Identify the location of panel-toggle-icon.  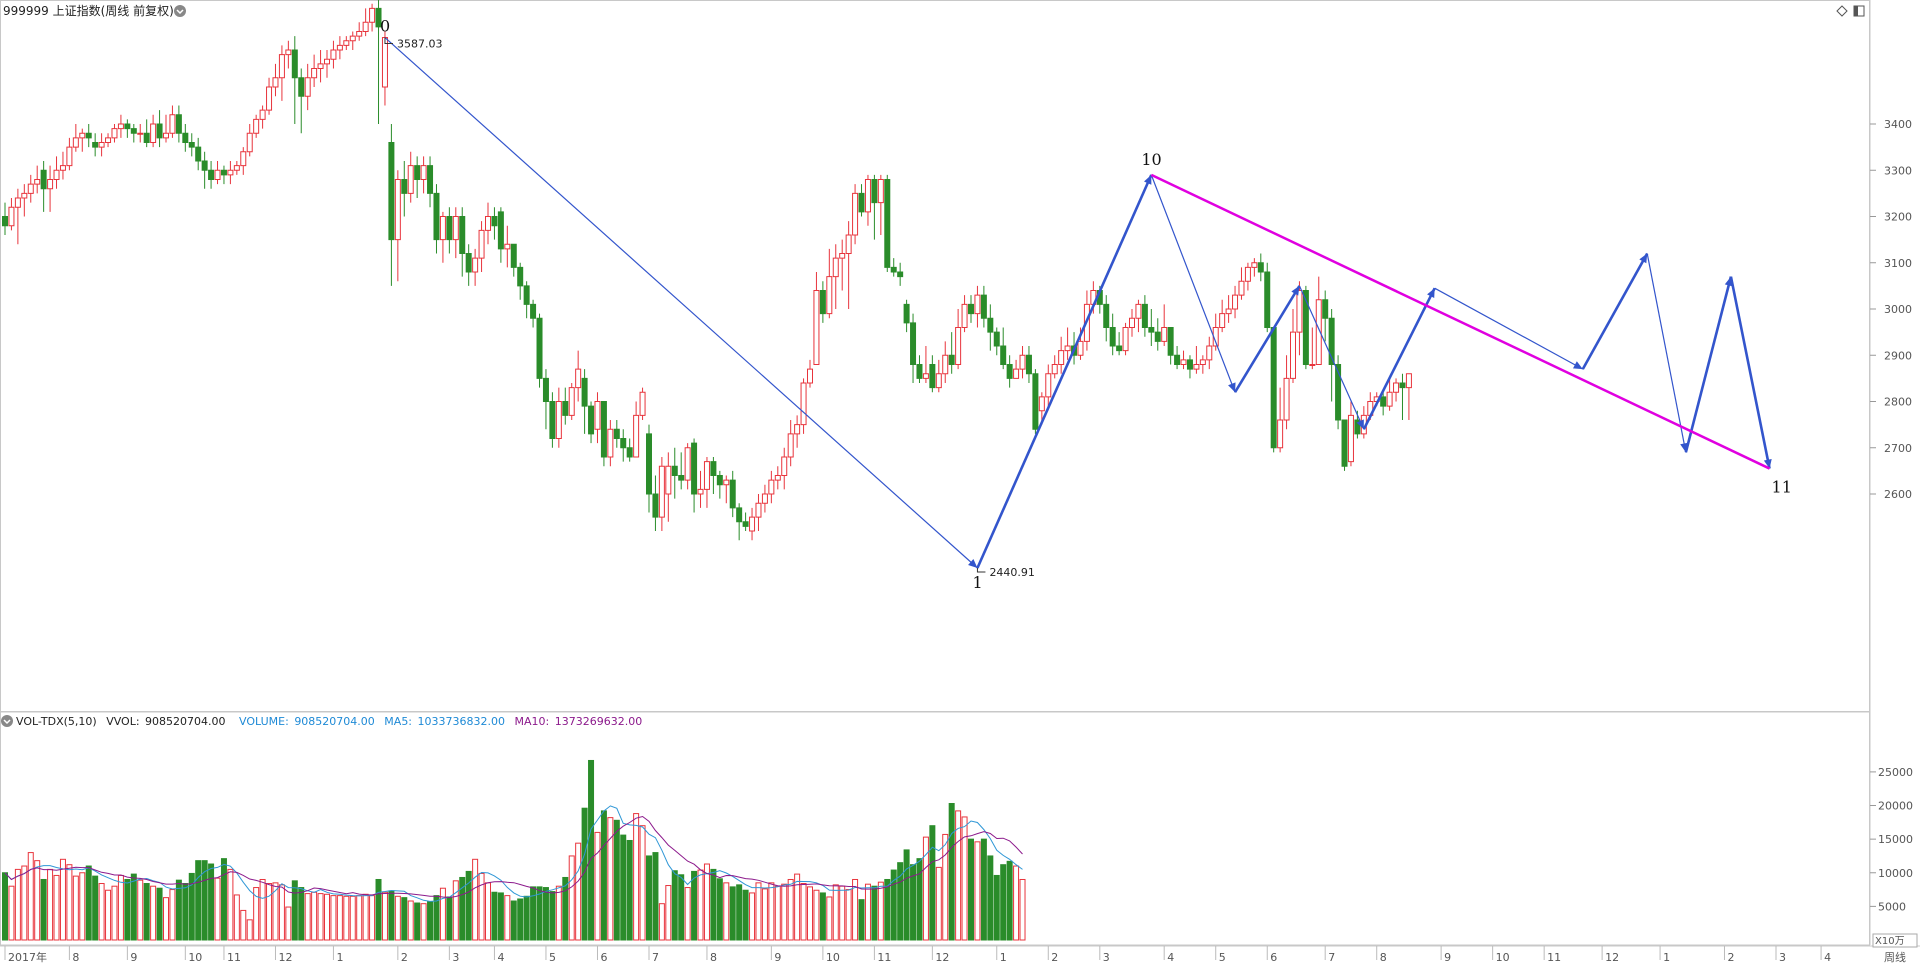
(1859, 11).